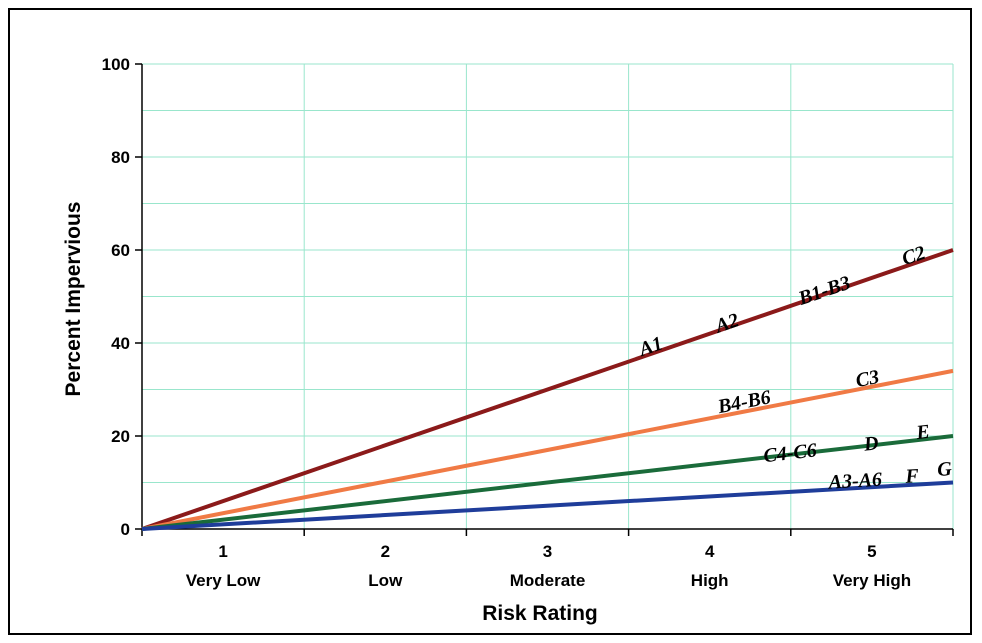 The image size is (982, 643). I want to click on x-tick-label: Low, so click(385, 580).